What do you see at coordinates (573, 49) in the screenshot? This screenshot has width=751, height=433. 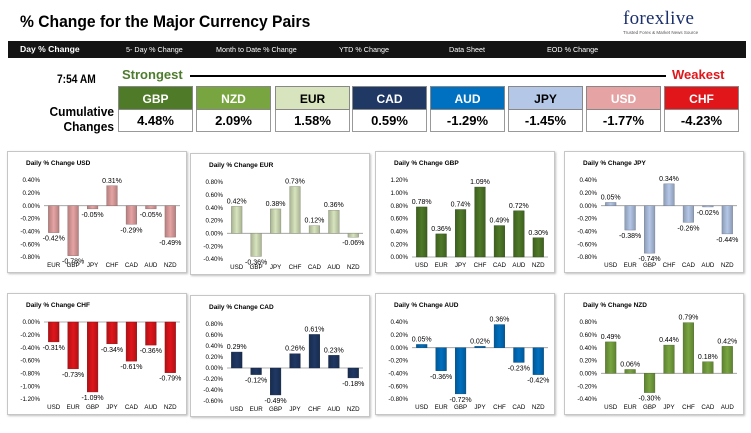 I see `tab-eod-change: EOD % Change` at bounding box center [573, 49].